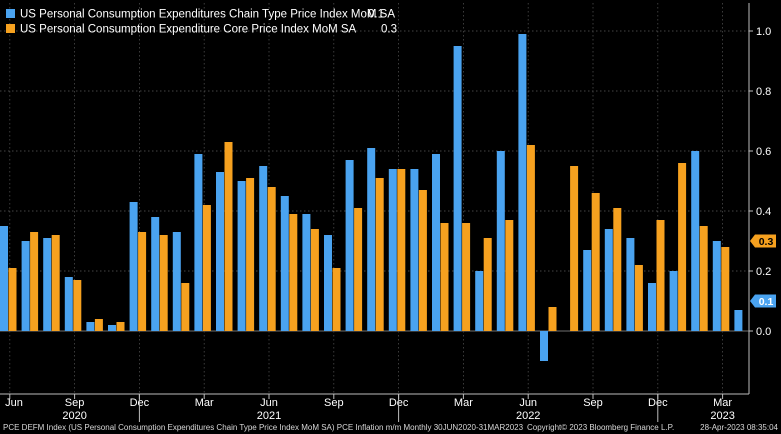 The width and height of the screenshot is (781, 434). What do you see at coordinates (763, 152) in the screenshot?
I see `y-tick-label: 0.6` at bounding box center [763, 152].